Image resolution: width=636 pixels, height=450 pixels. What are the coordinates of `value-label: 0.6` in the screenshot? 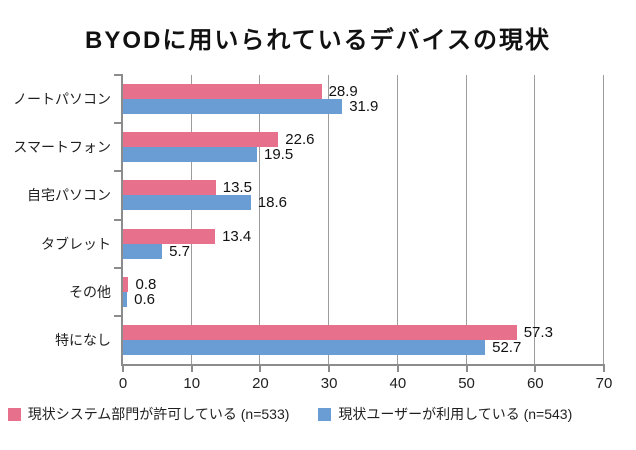 It's located at (144, 299).